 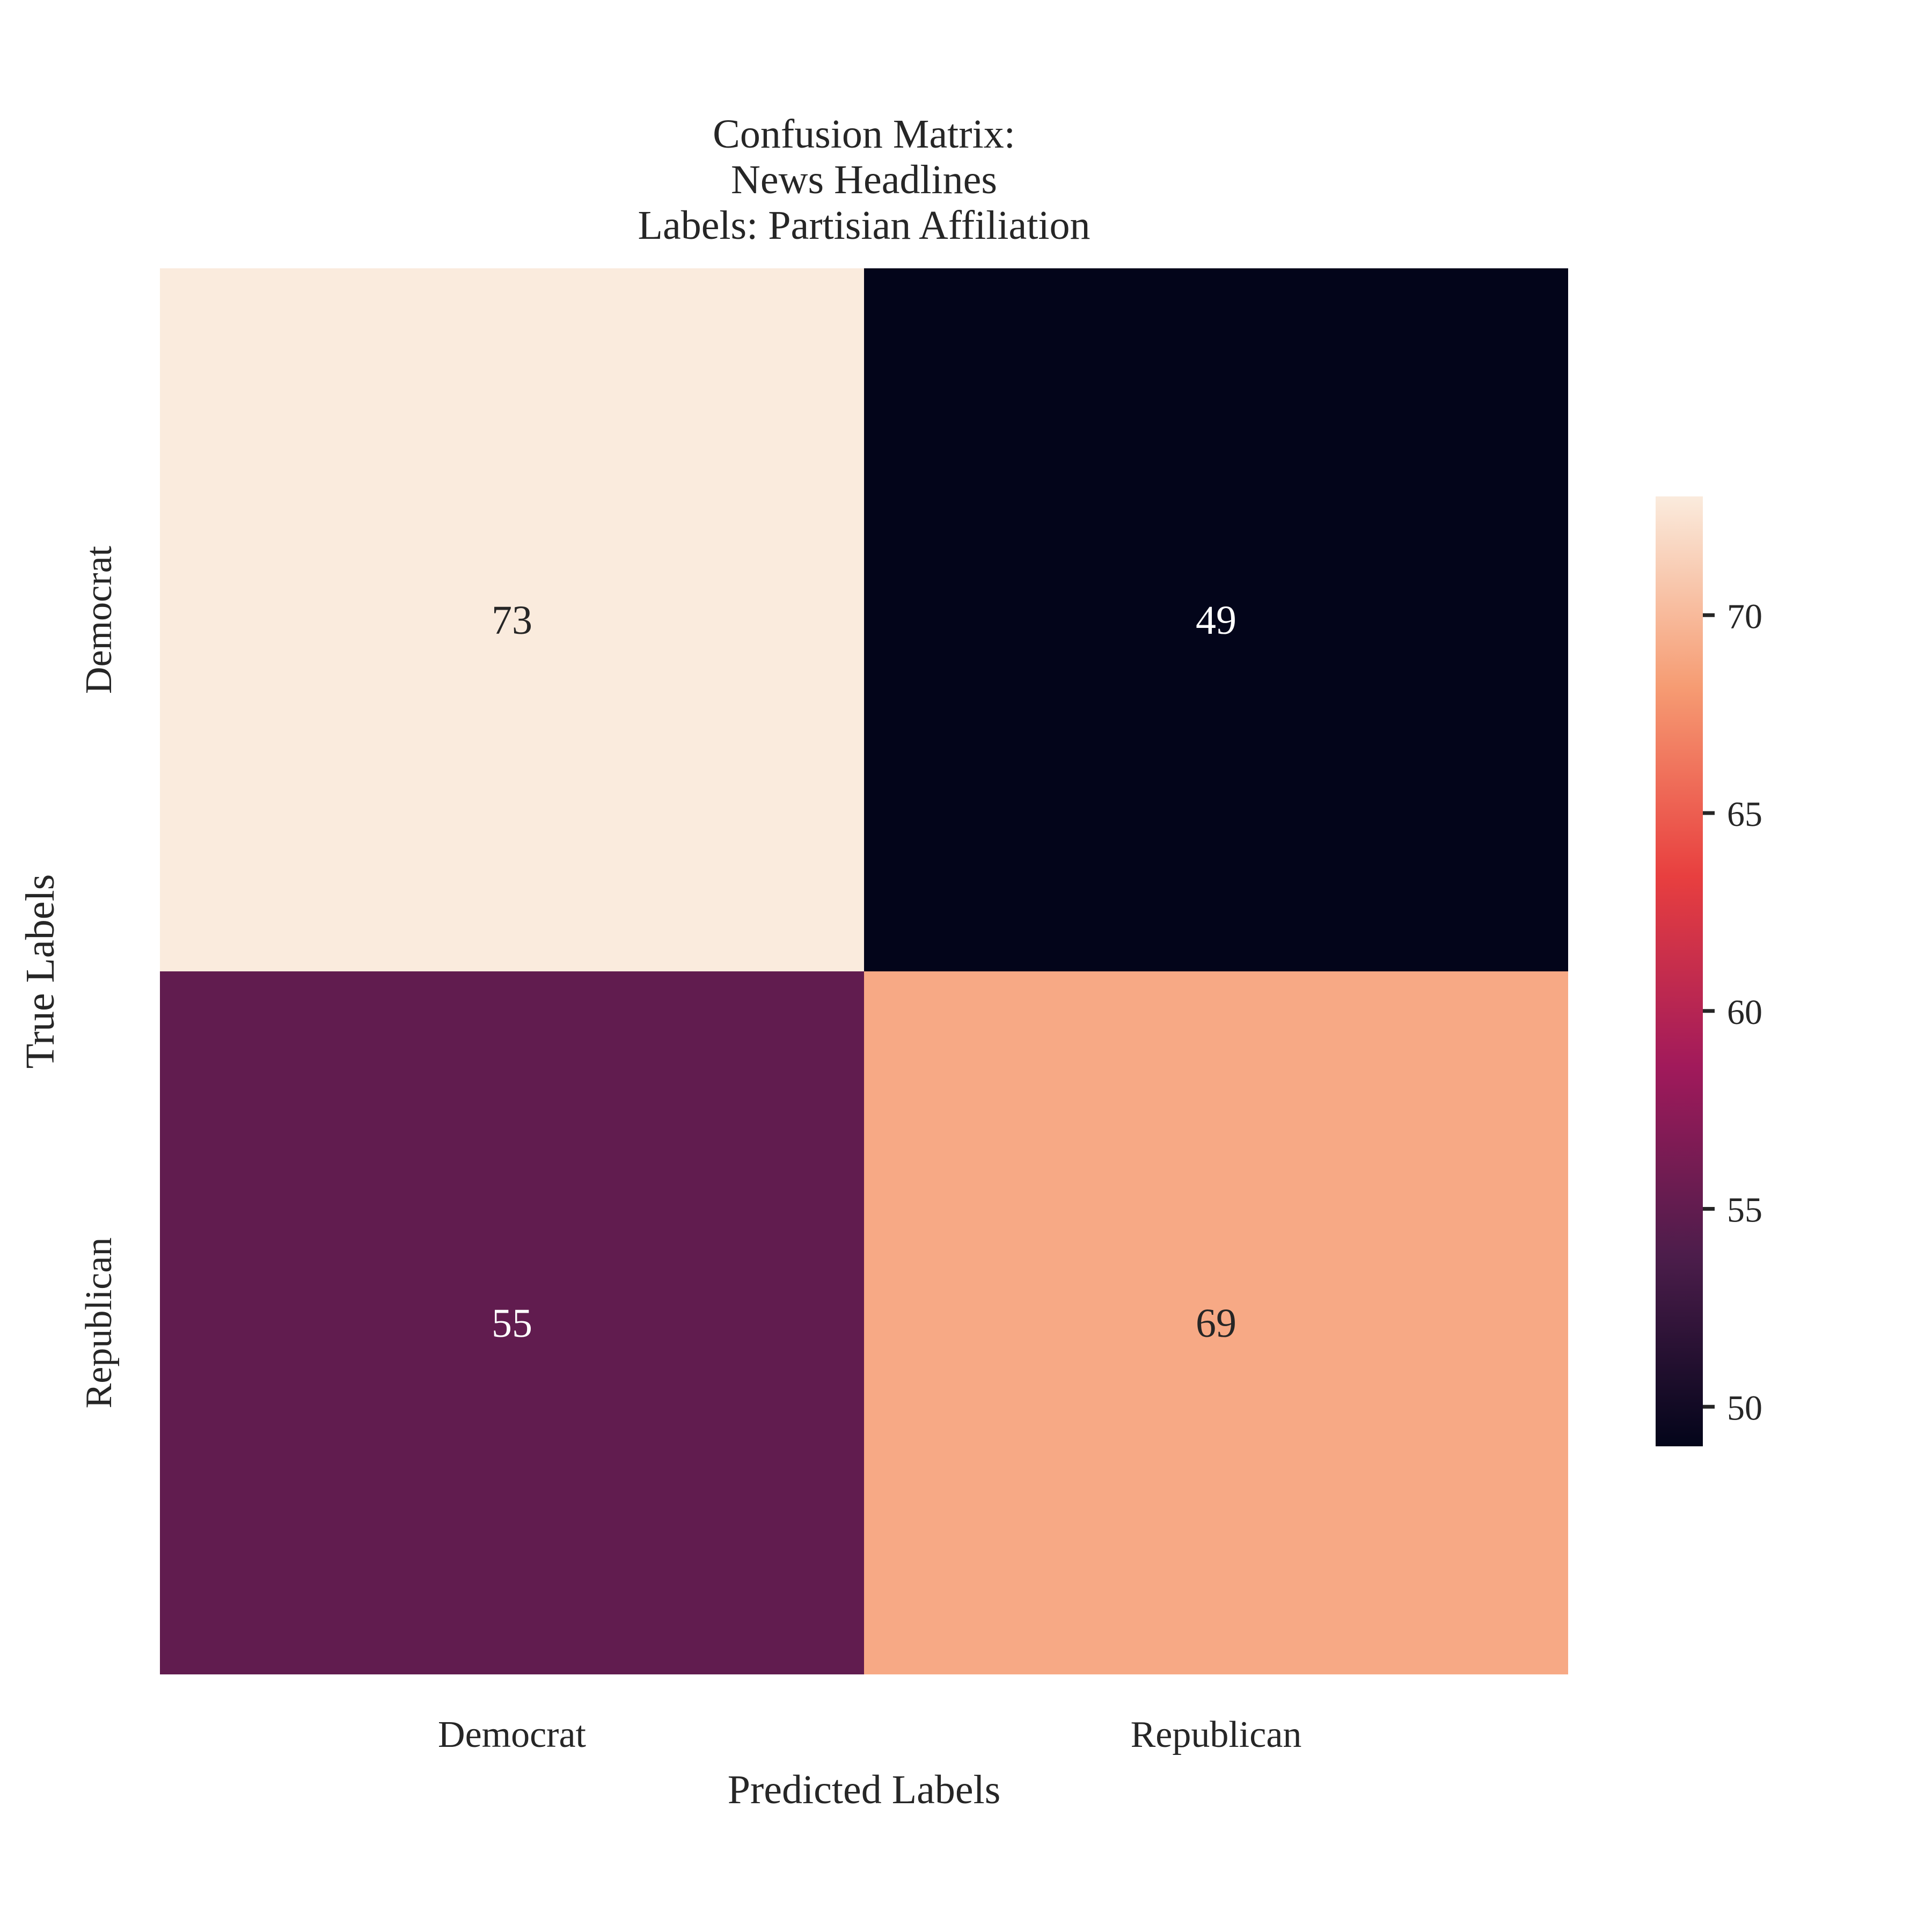 What do you see at coordinates (869, 1734) in the screenshot?
I see `x-tick-labels: Democrat Republican` at bounding box center [869, 1734].